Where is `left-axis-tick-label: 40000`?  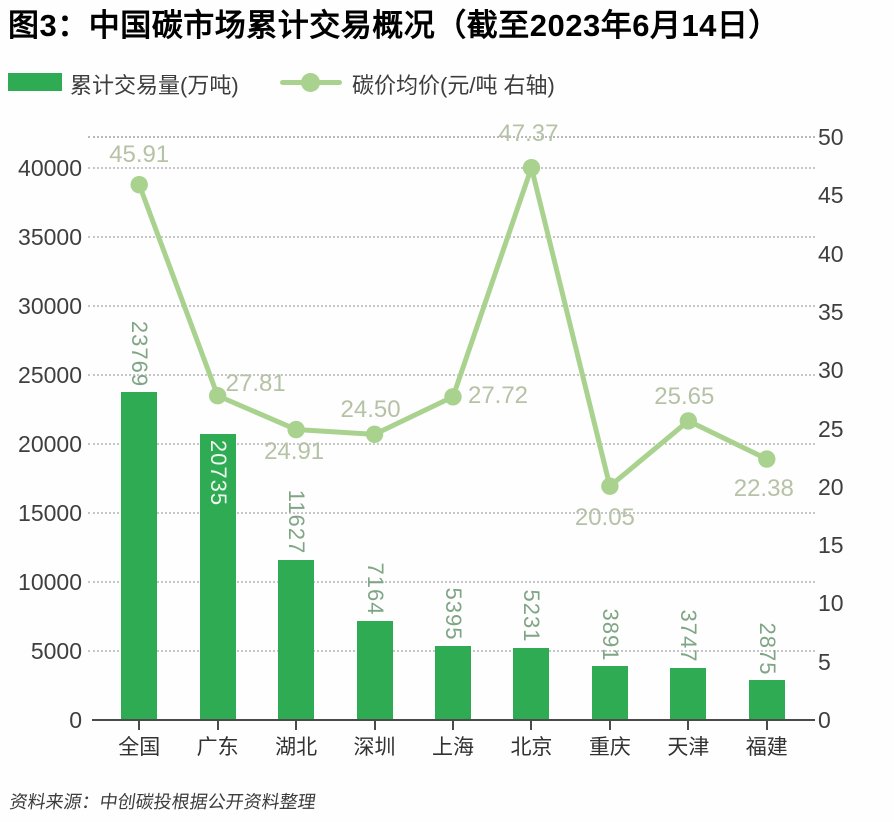 left-axis-tick-label: 40000 is located at coordinates (50, 168).